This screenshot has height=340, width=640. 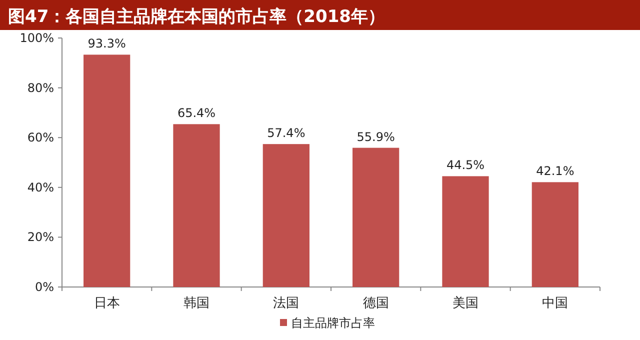 I want to click on data-label: 93.3%, so click(x=107, y=43).